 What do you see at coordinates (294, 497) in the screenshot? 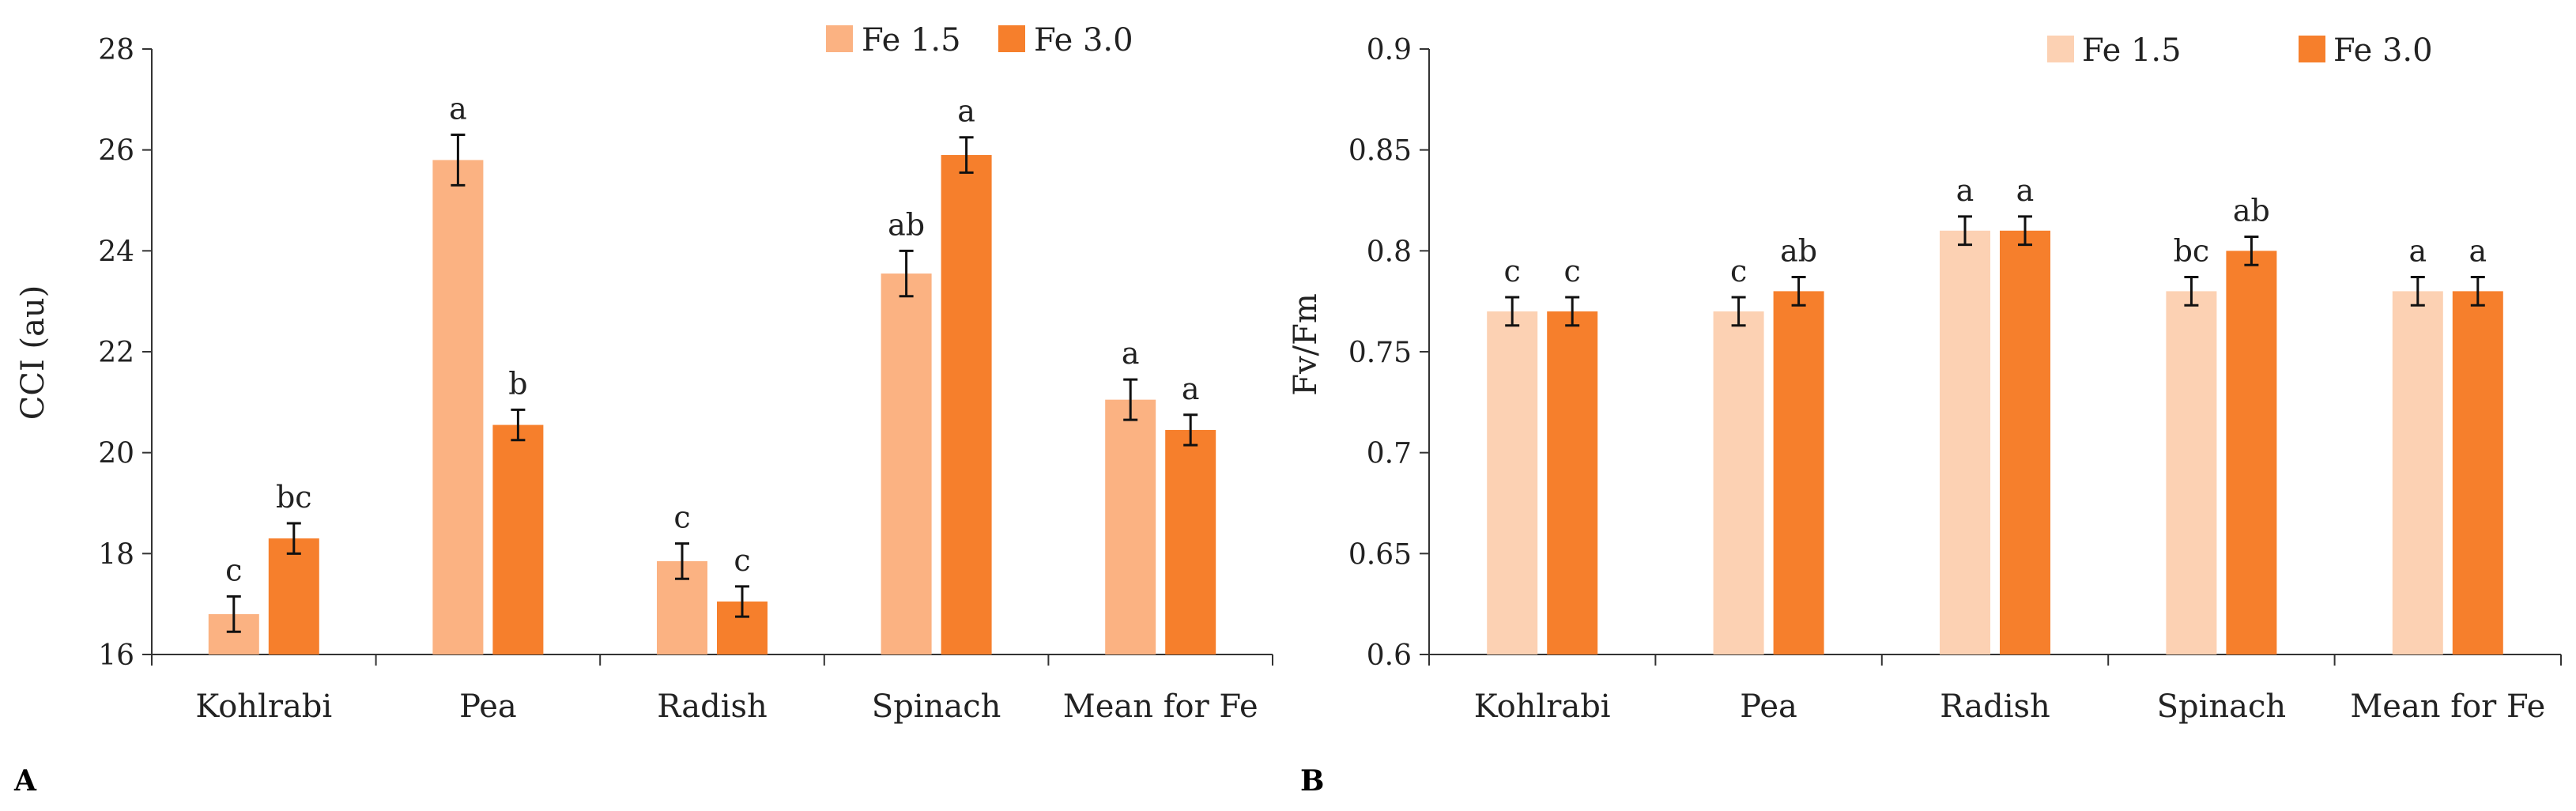
I see `chart-a-significance-label: bc` at bounding box center [294, 497].